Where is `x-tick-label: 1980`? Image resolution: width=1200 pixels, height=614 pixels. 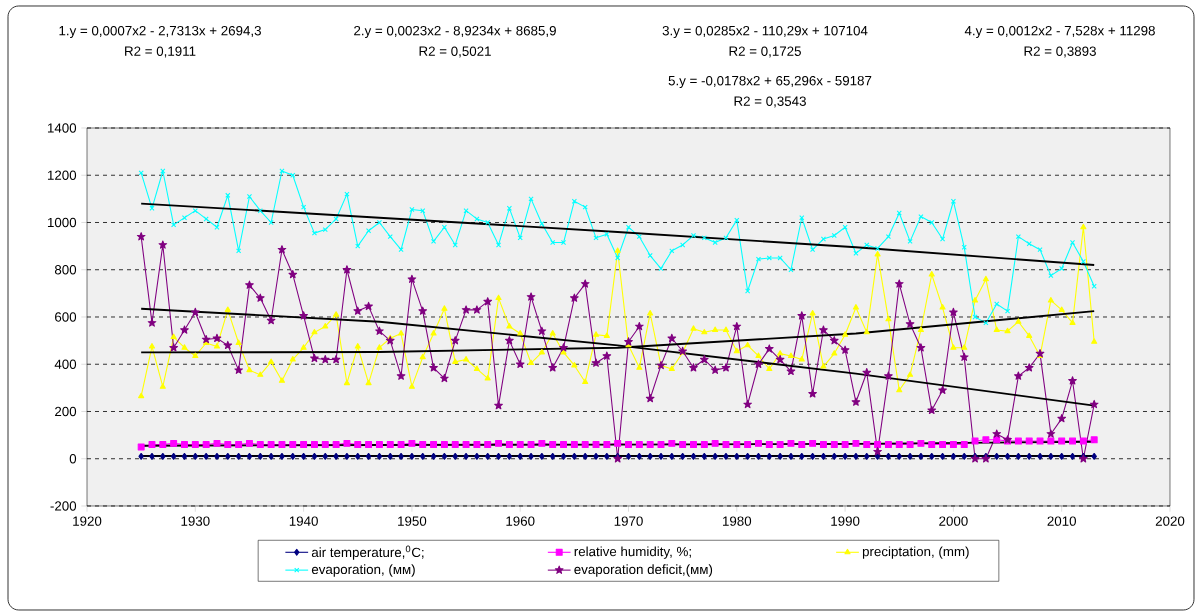
x-tick-label: 1980 is located at coordinates (737, 521).